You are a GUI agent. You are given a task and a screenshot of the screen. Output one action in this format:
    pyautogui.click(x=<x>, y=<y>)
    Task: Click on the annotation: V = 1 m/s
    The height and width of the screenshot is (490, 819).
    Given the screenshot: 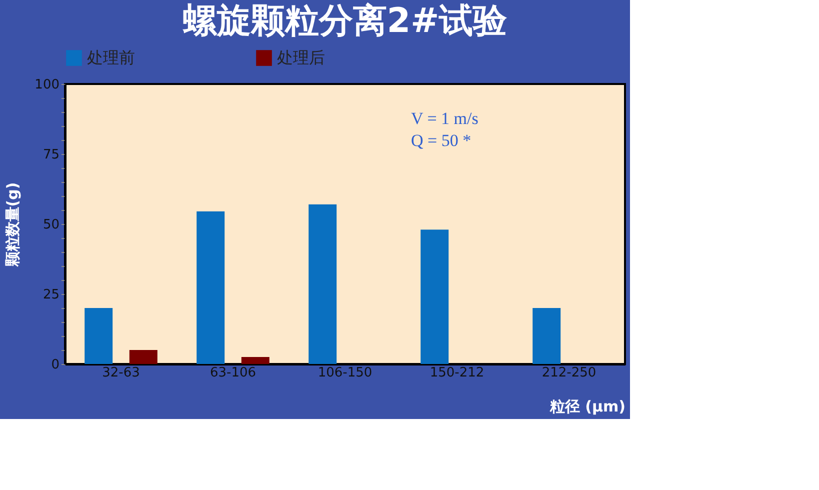 What is the action you would take?
    pyautogui.click(x=444, y=118)
    